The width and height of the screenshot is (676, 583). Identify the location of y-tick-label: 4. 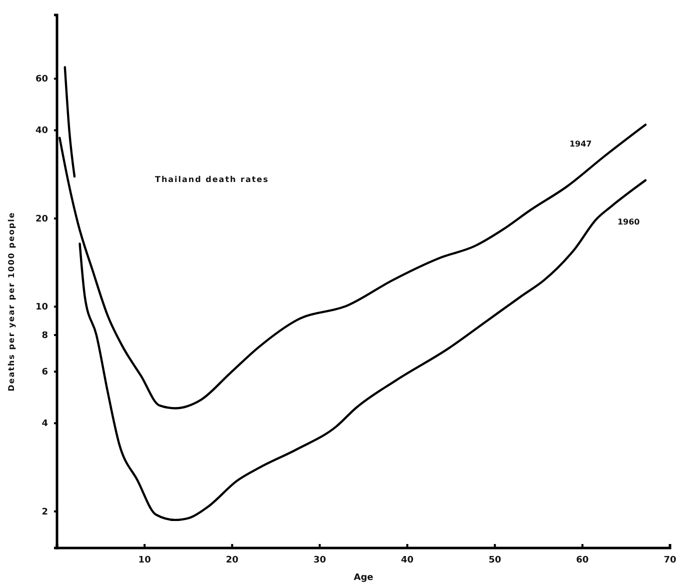
(45, 424).